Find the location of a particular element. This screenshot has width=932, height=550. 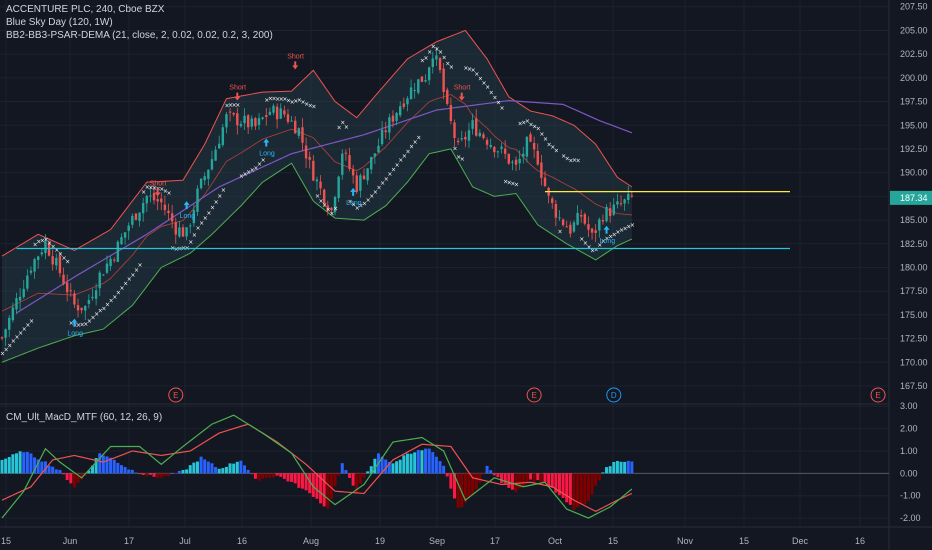

time-tick-label-5: Aug is located at coordinates (311, 541).